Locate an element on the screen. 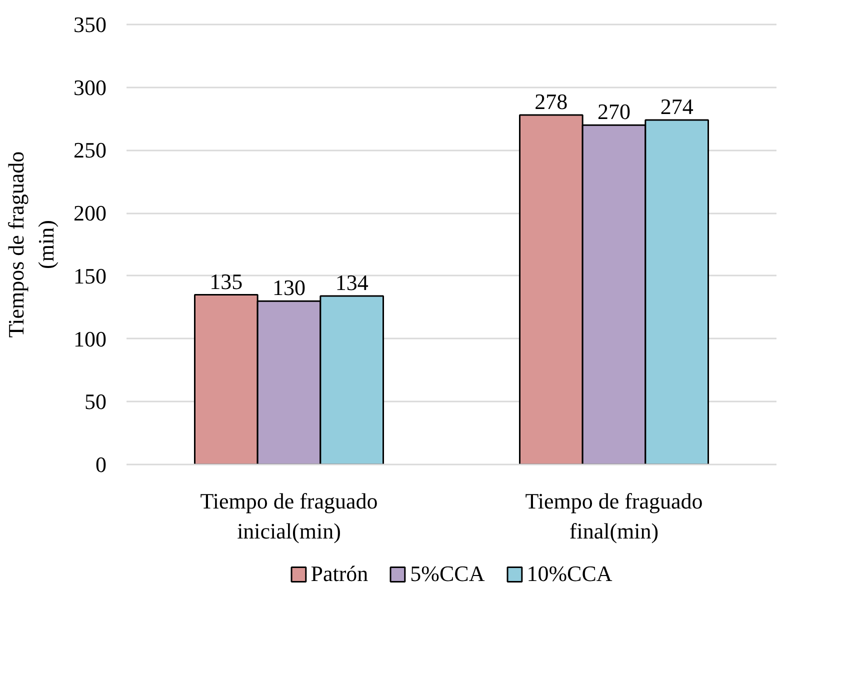 The width and height of the screenshot is (857, 681). legend-label: 10%CCA is located at coordinates (569, 574).